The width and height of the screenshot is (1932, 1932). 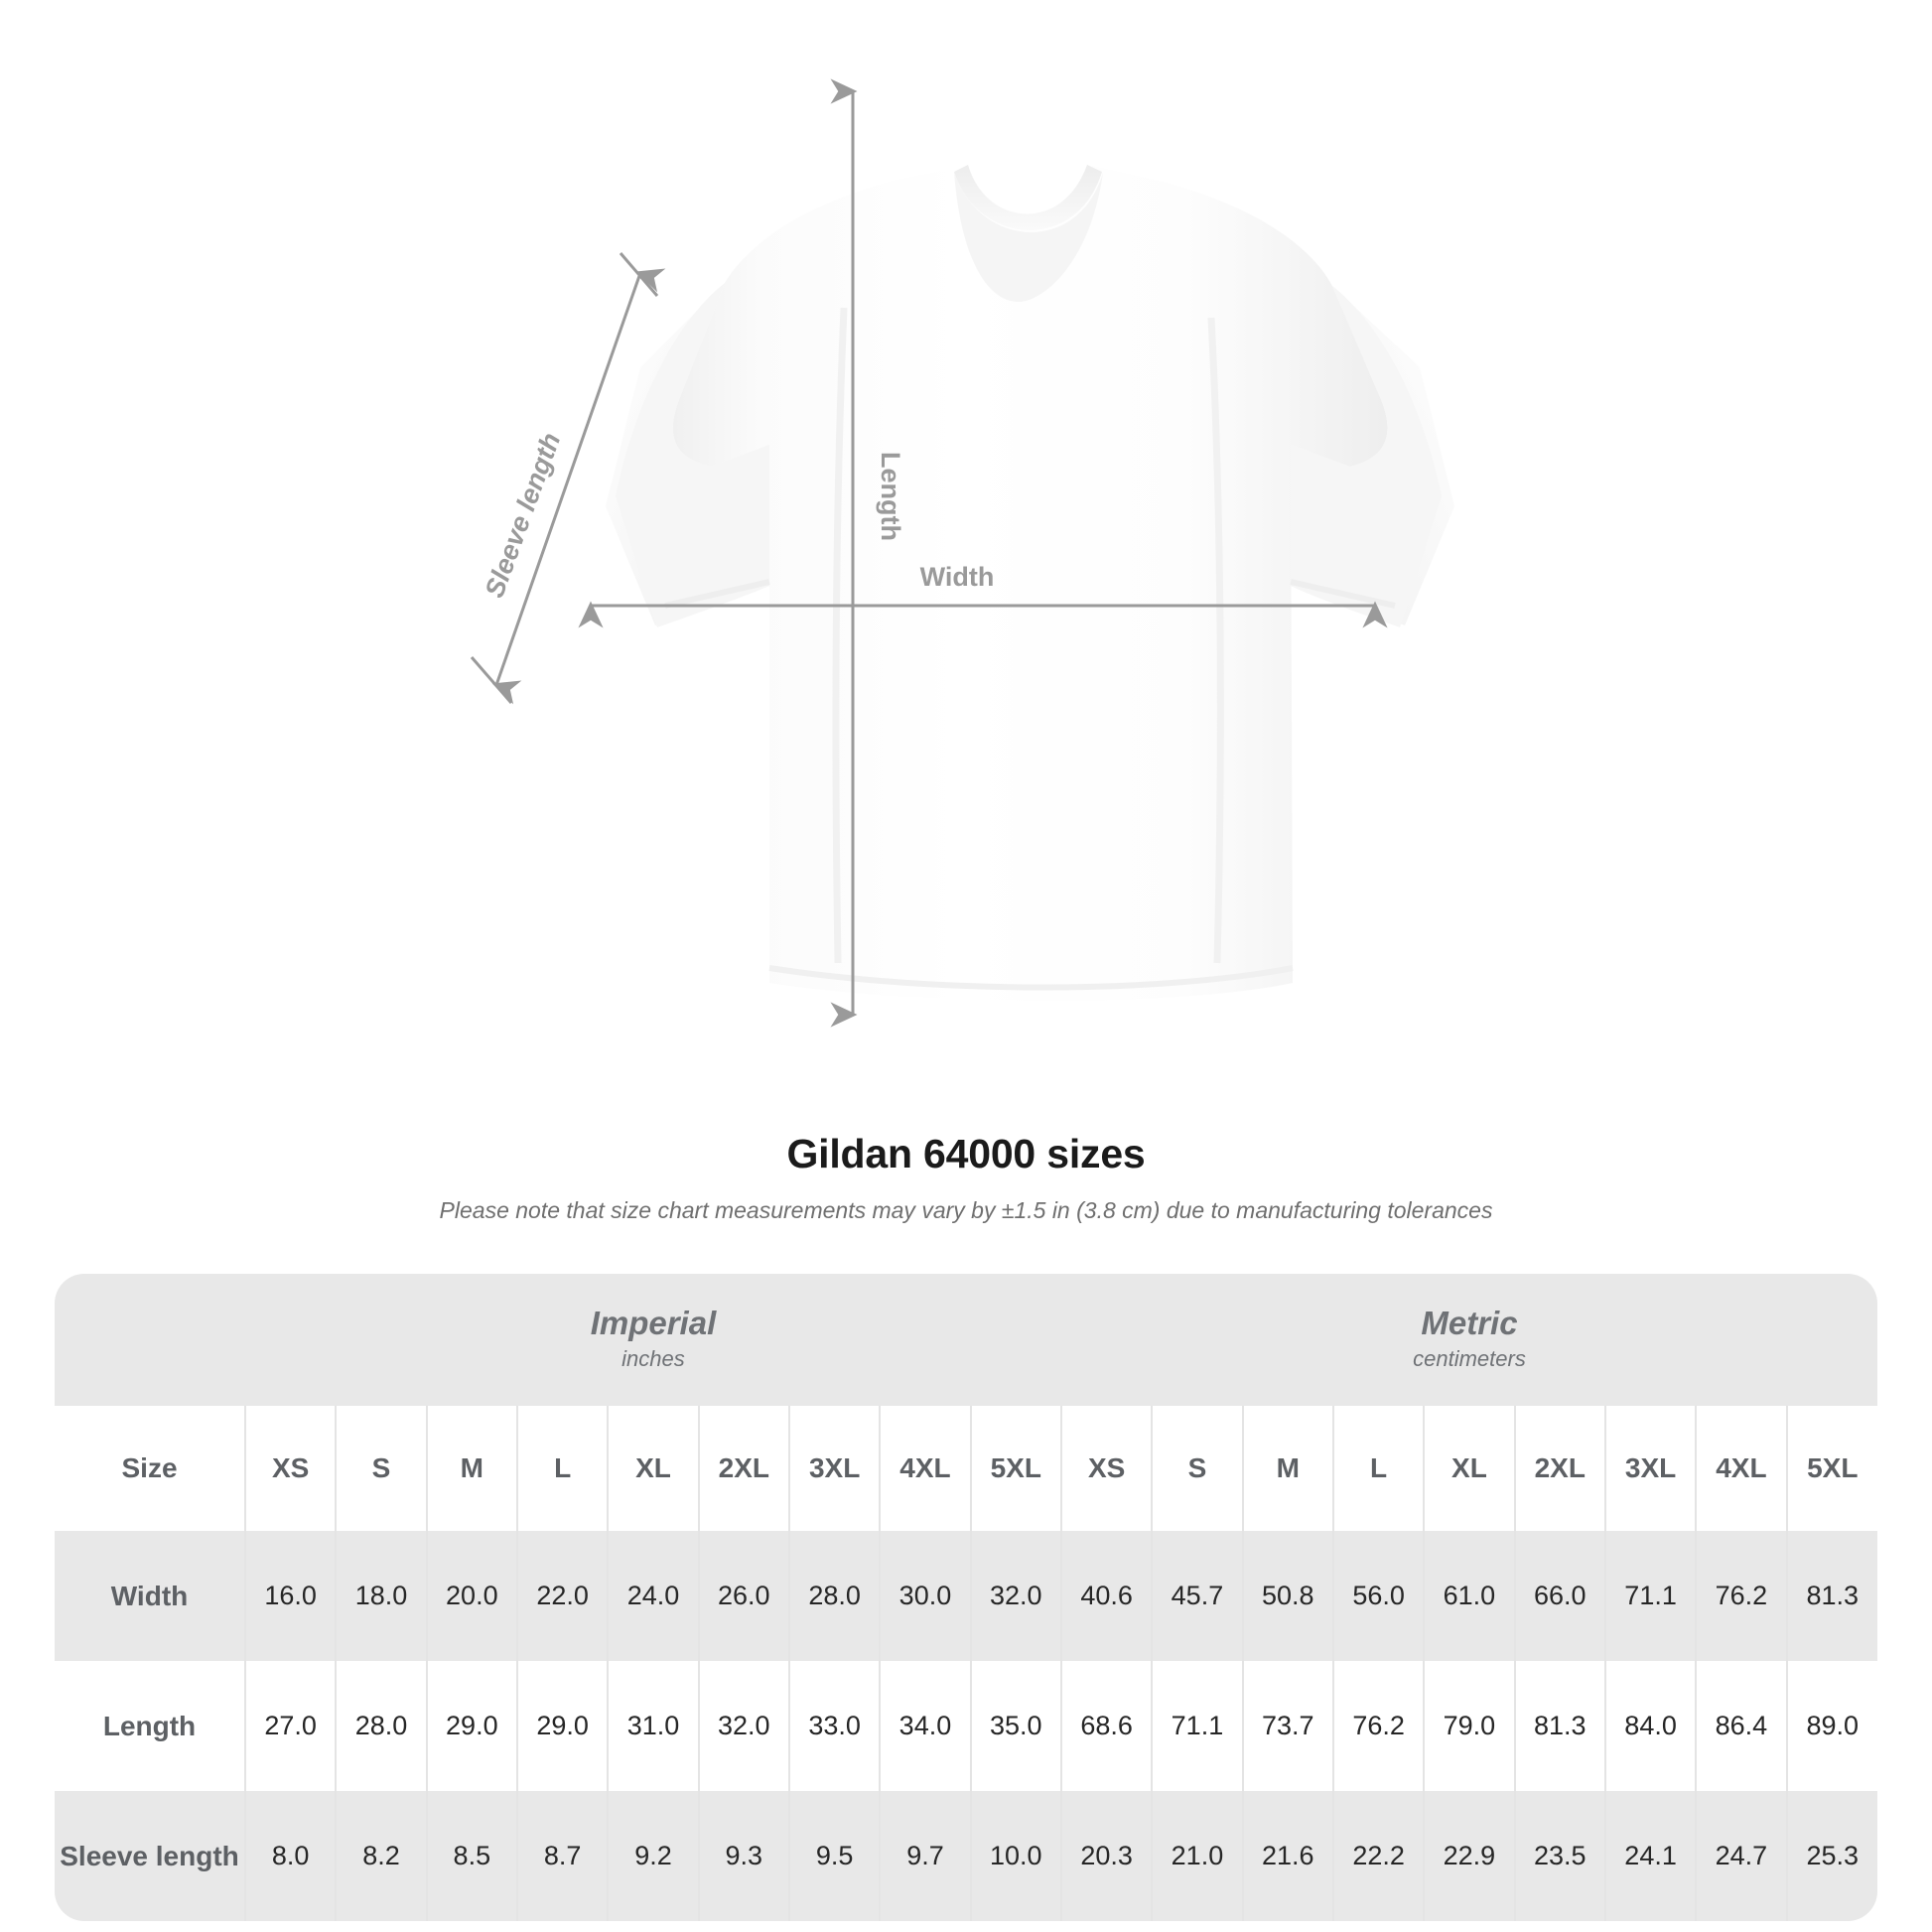 What do you see at coordinates (1287, 1596) in the screenshot?
I see `cell-width-metric-m: 50.8` at bounding box center [1287, 1596].